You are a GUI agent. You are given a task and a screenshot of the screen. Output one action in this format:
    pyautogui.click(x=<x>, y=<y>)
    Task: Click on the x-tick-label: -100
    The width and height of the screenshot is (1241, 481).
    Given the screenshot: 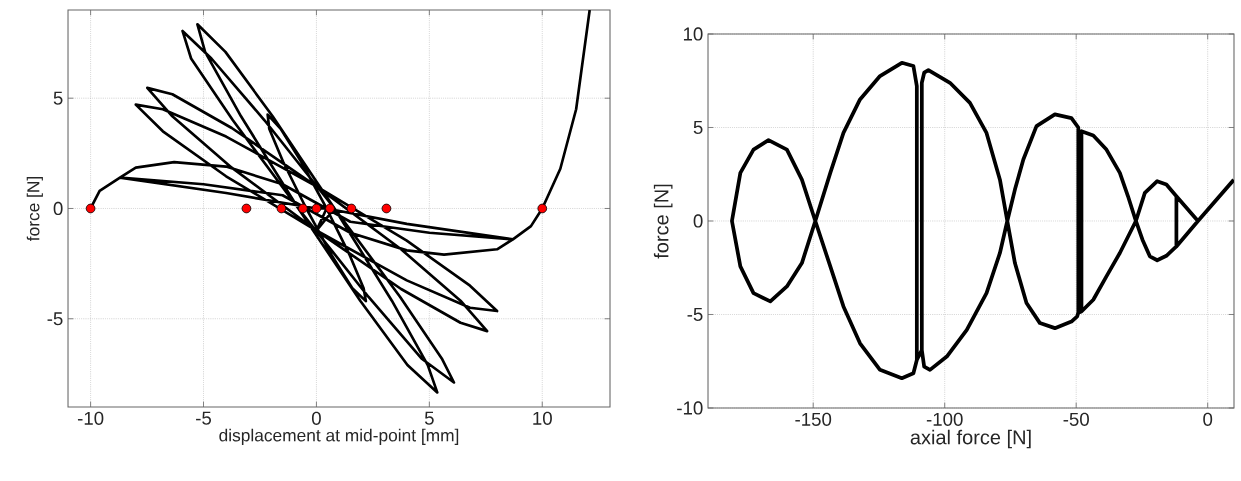 What is the action you would take?
    pyautogui.click(x=944, y=419)
    